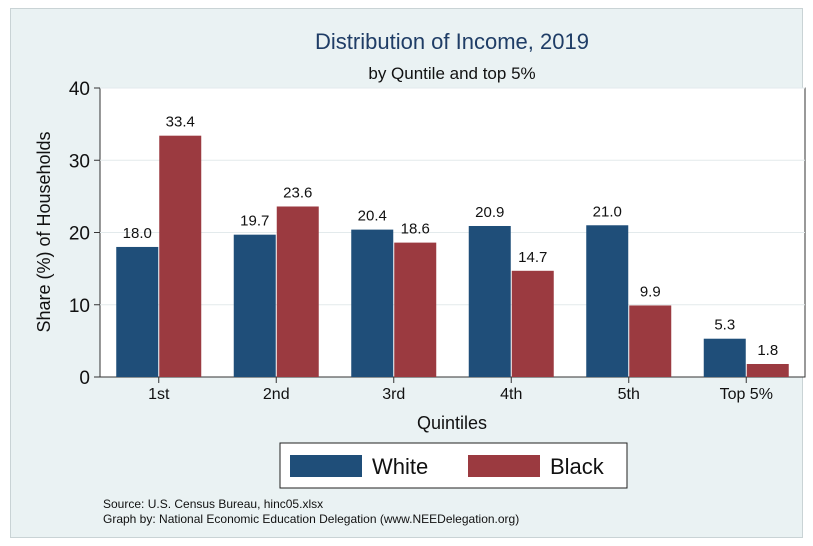  I want to click on legend-label-white: White, so click(400, 466).